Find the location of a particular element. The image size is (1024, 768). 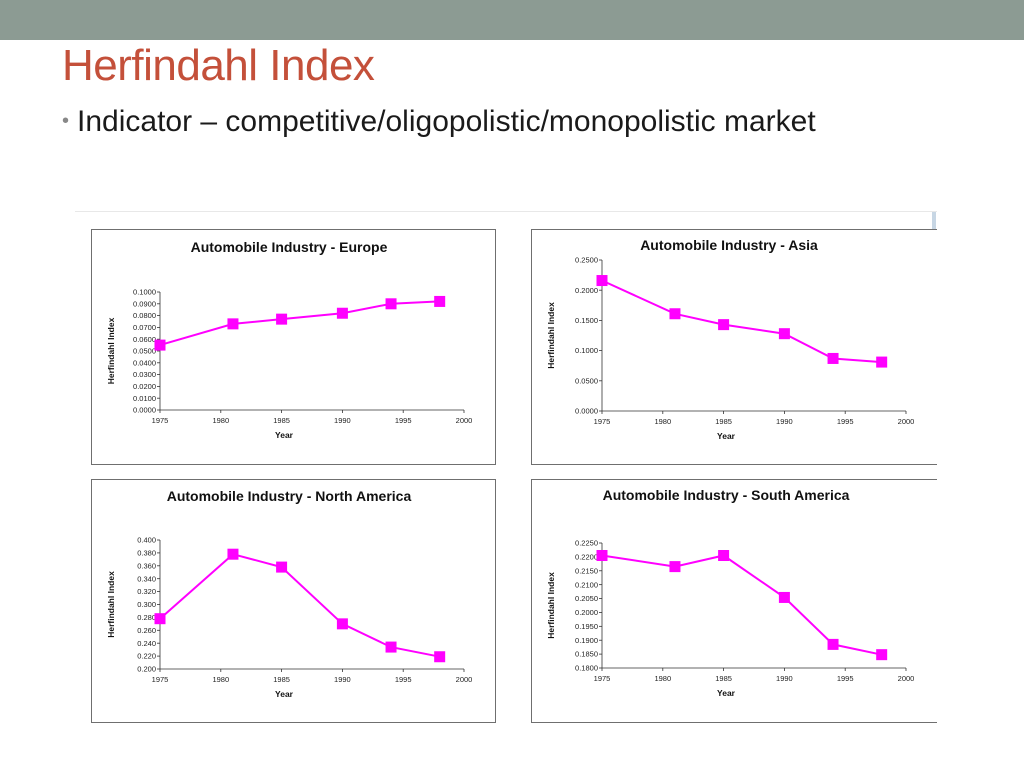

chart-title: Automobile Industry - Europe is located at coordinates (289, 247).